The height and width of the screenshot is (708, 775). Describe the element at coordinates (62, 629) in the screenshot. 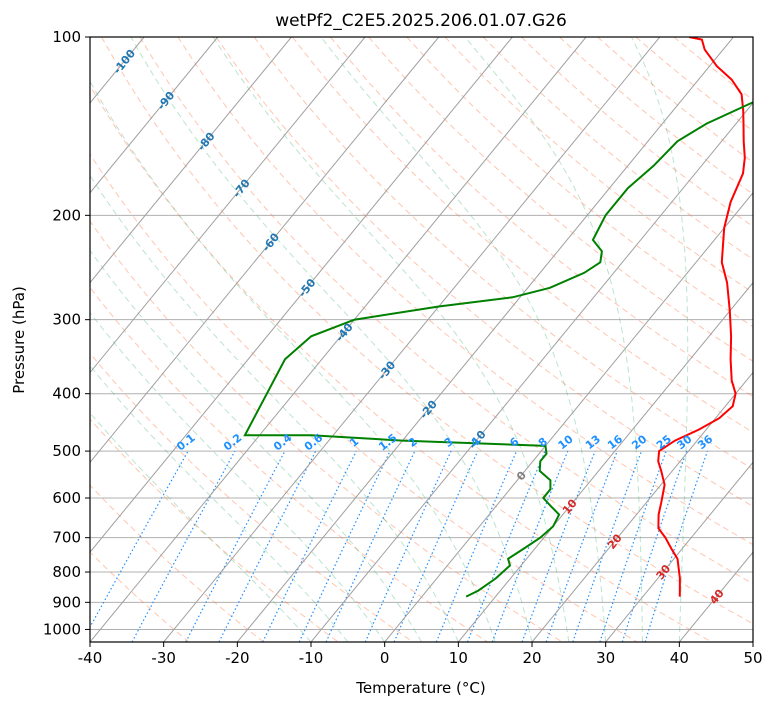

I see `y-tick-label: 1000` at that location.